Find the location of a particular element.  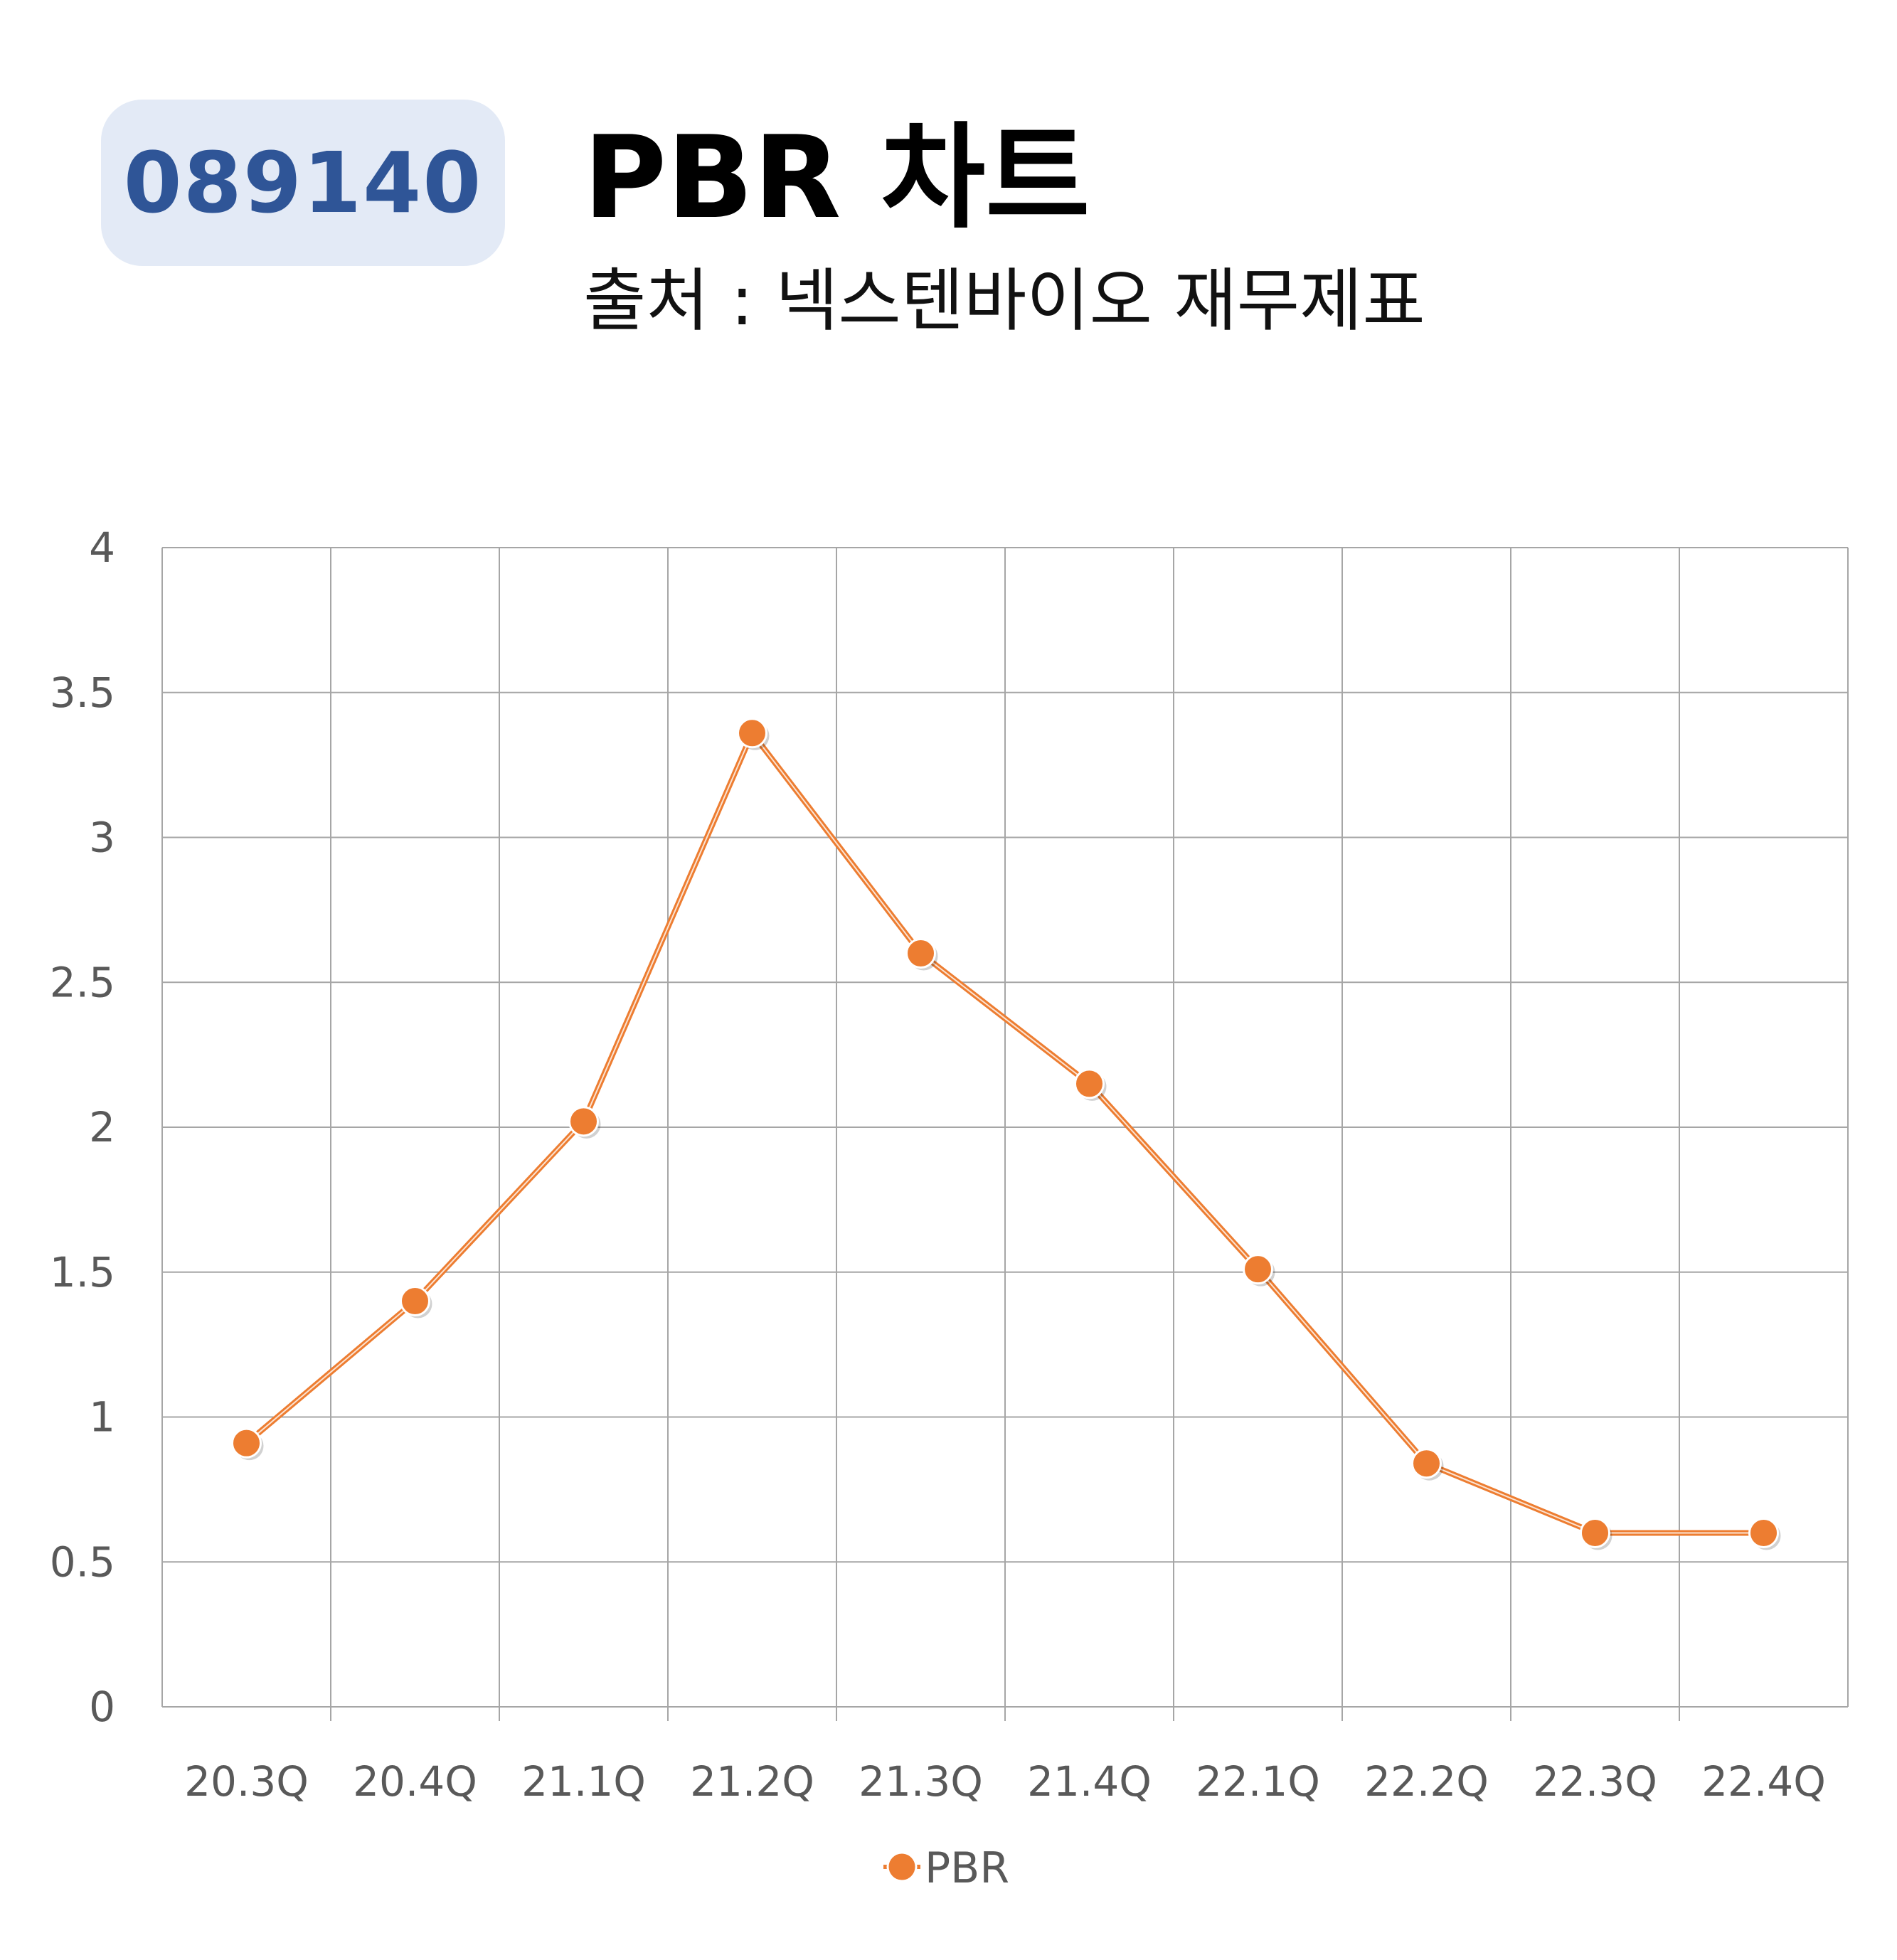

x-tick-label: 22.1Q is located at coordinates (1258, 1781).